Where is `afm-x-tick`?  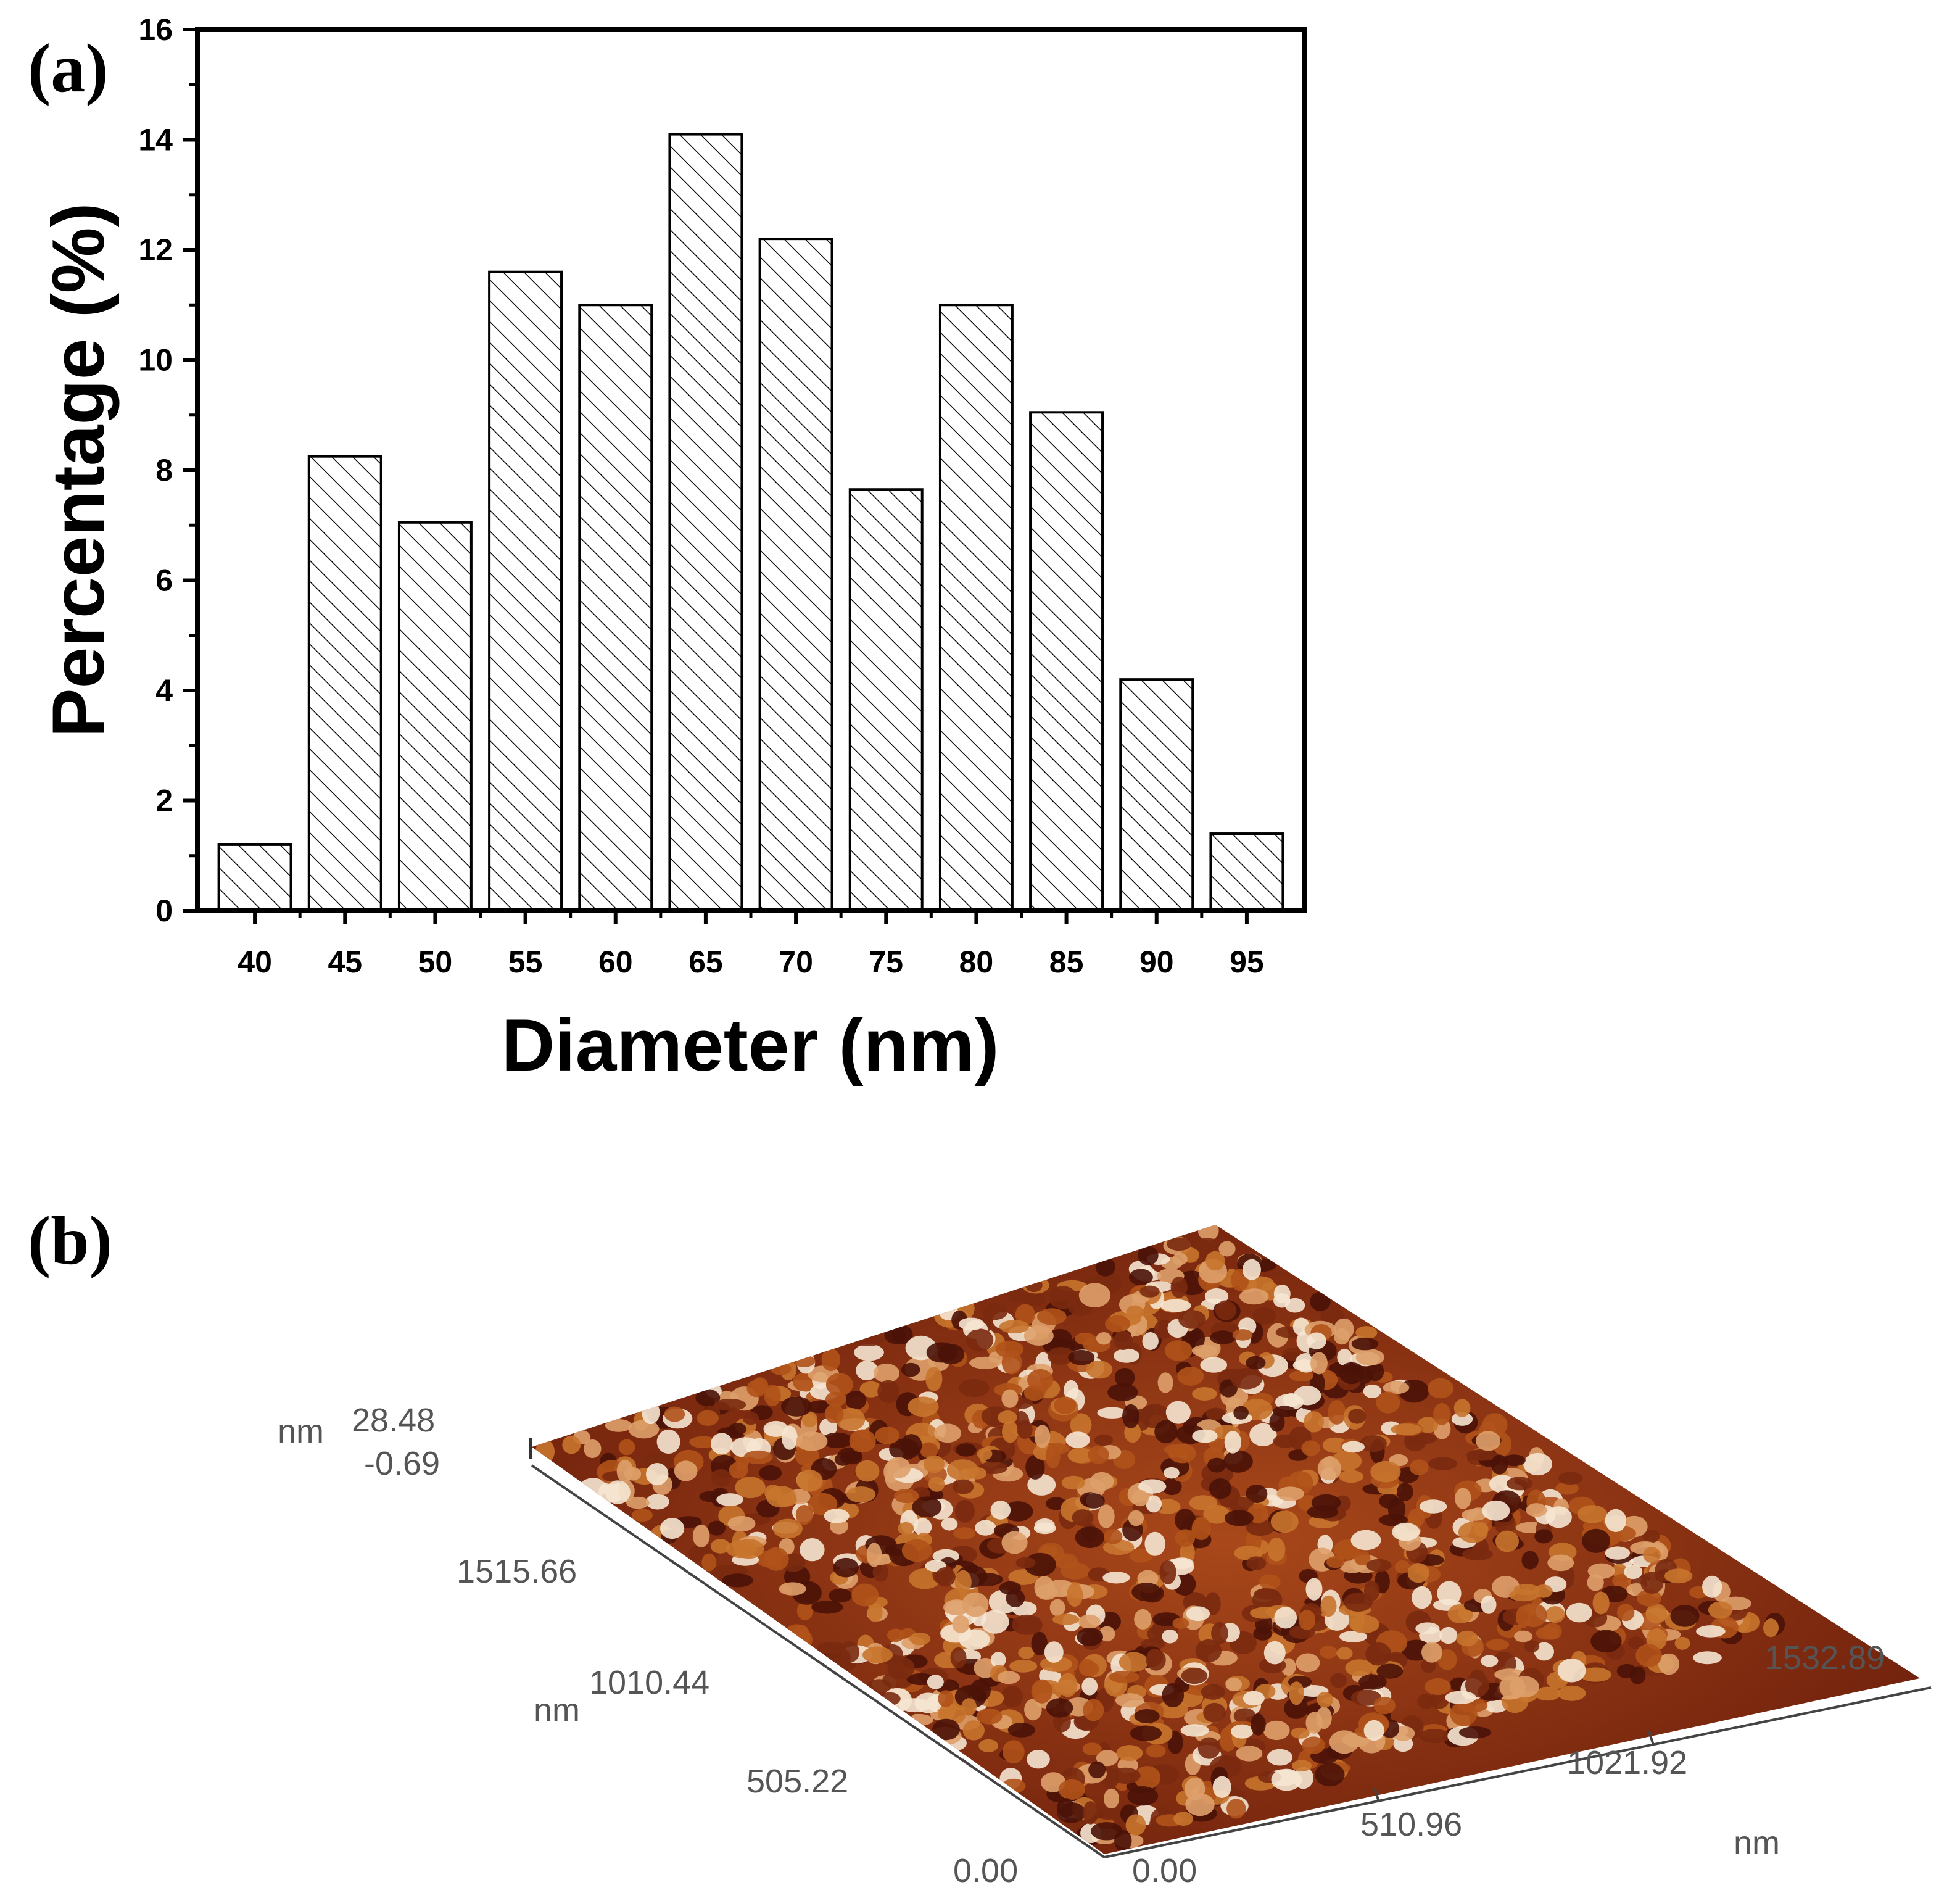
afm-x-tick is located at coordinates (1376, 1794).